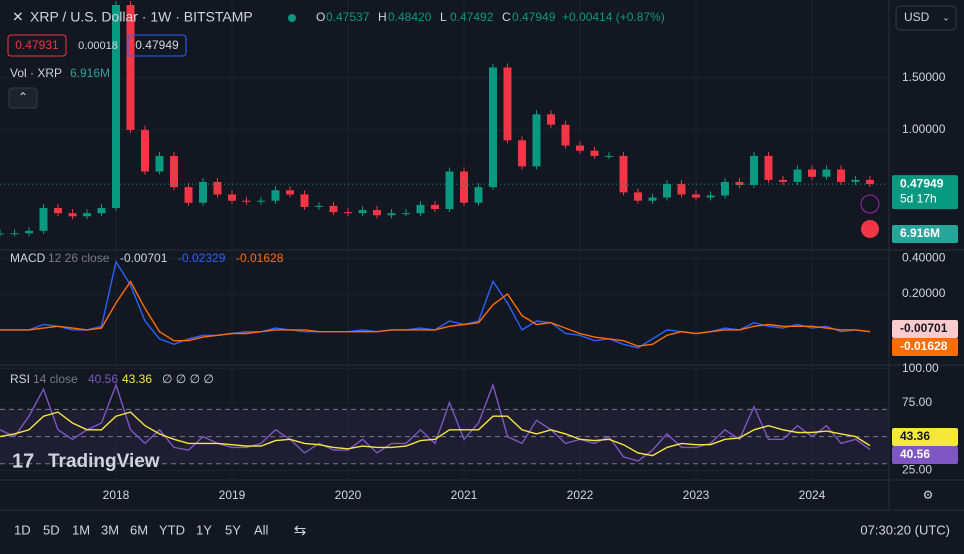  I want to click on bid-box, so click(37, 45).